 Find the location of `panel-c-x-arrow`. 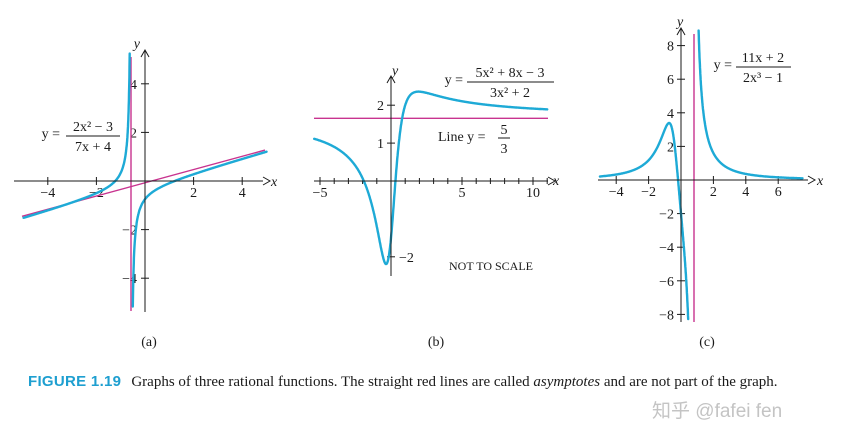

panel-c-x-arrow is located at coordinates (812, 180).